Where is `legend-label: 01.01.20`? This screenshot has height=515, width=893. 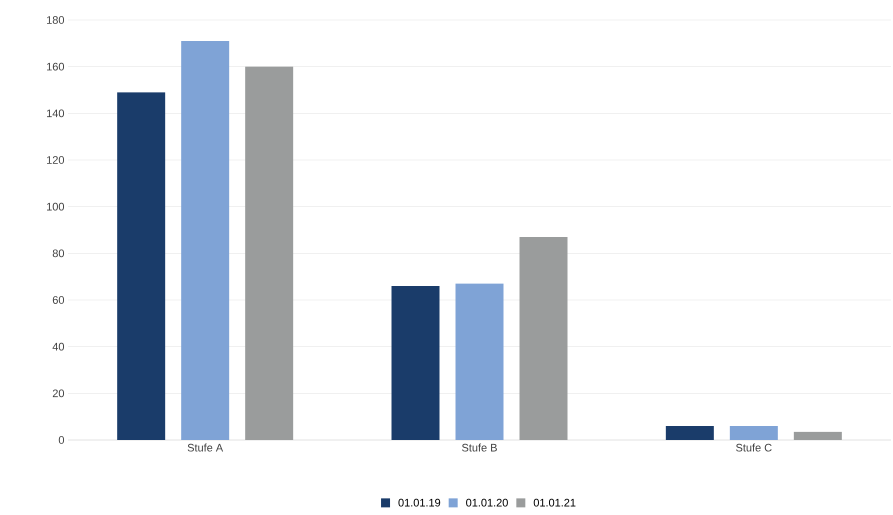 legend-label: 01.01.20 is located at coordinates (487, 502).